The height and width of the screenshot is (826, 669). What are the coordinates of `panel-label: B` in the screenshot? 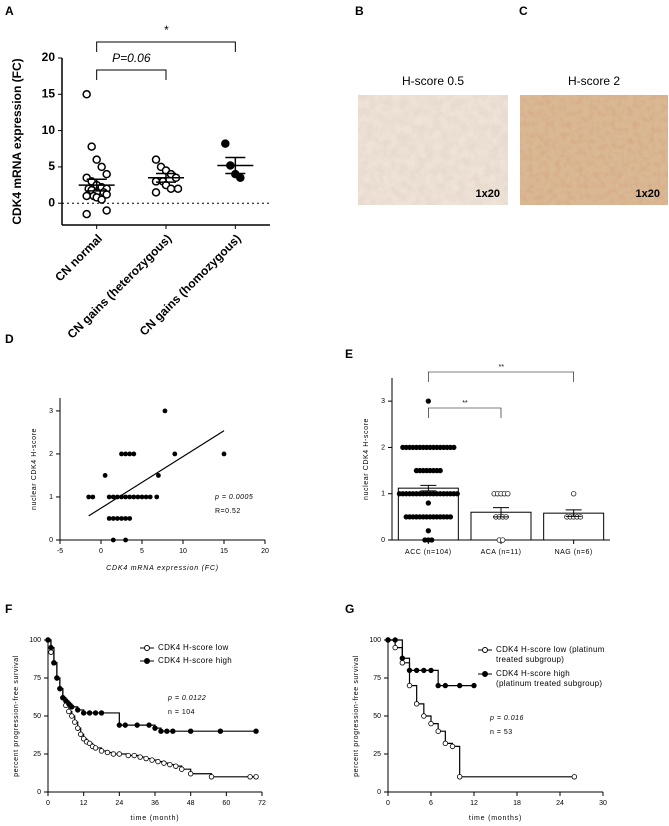 It's located at (359, 11).